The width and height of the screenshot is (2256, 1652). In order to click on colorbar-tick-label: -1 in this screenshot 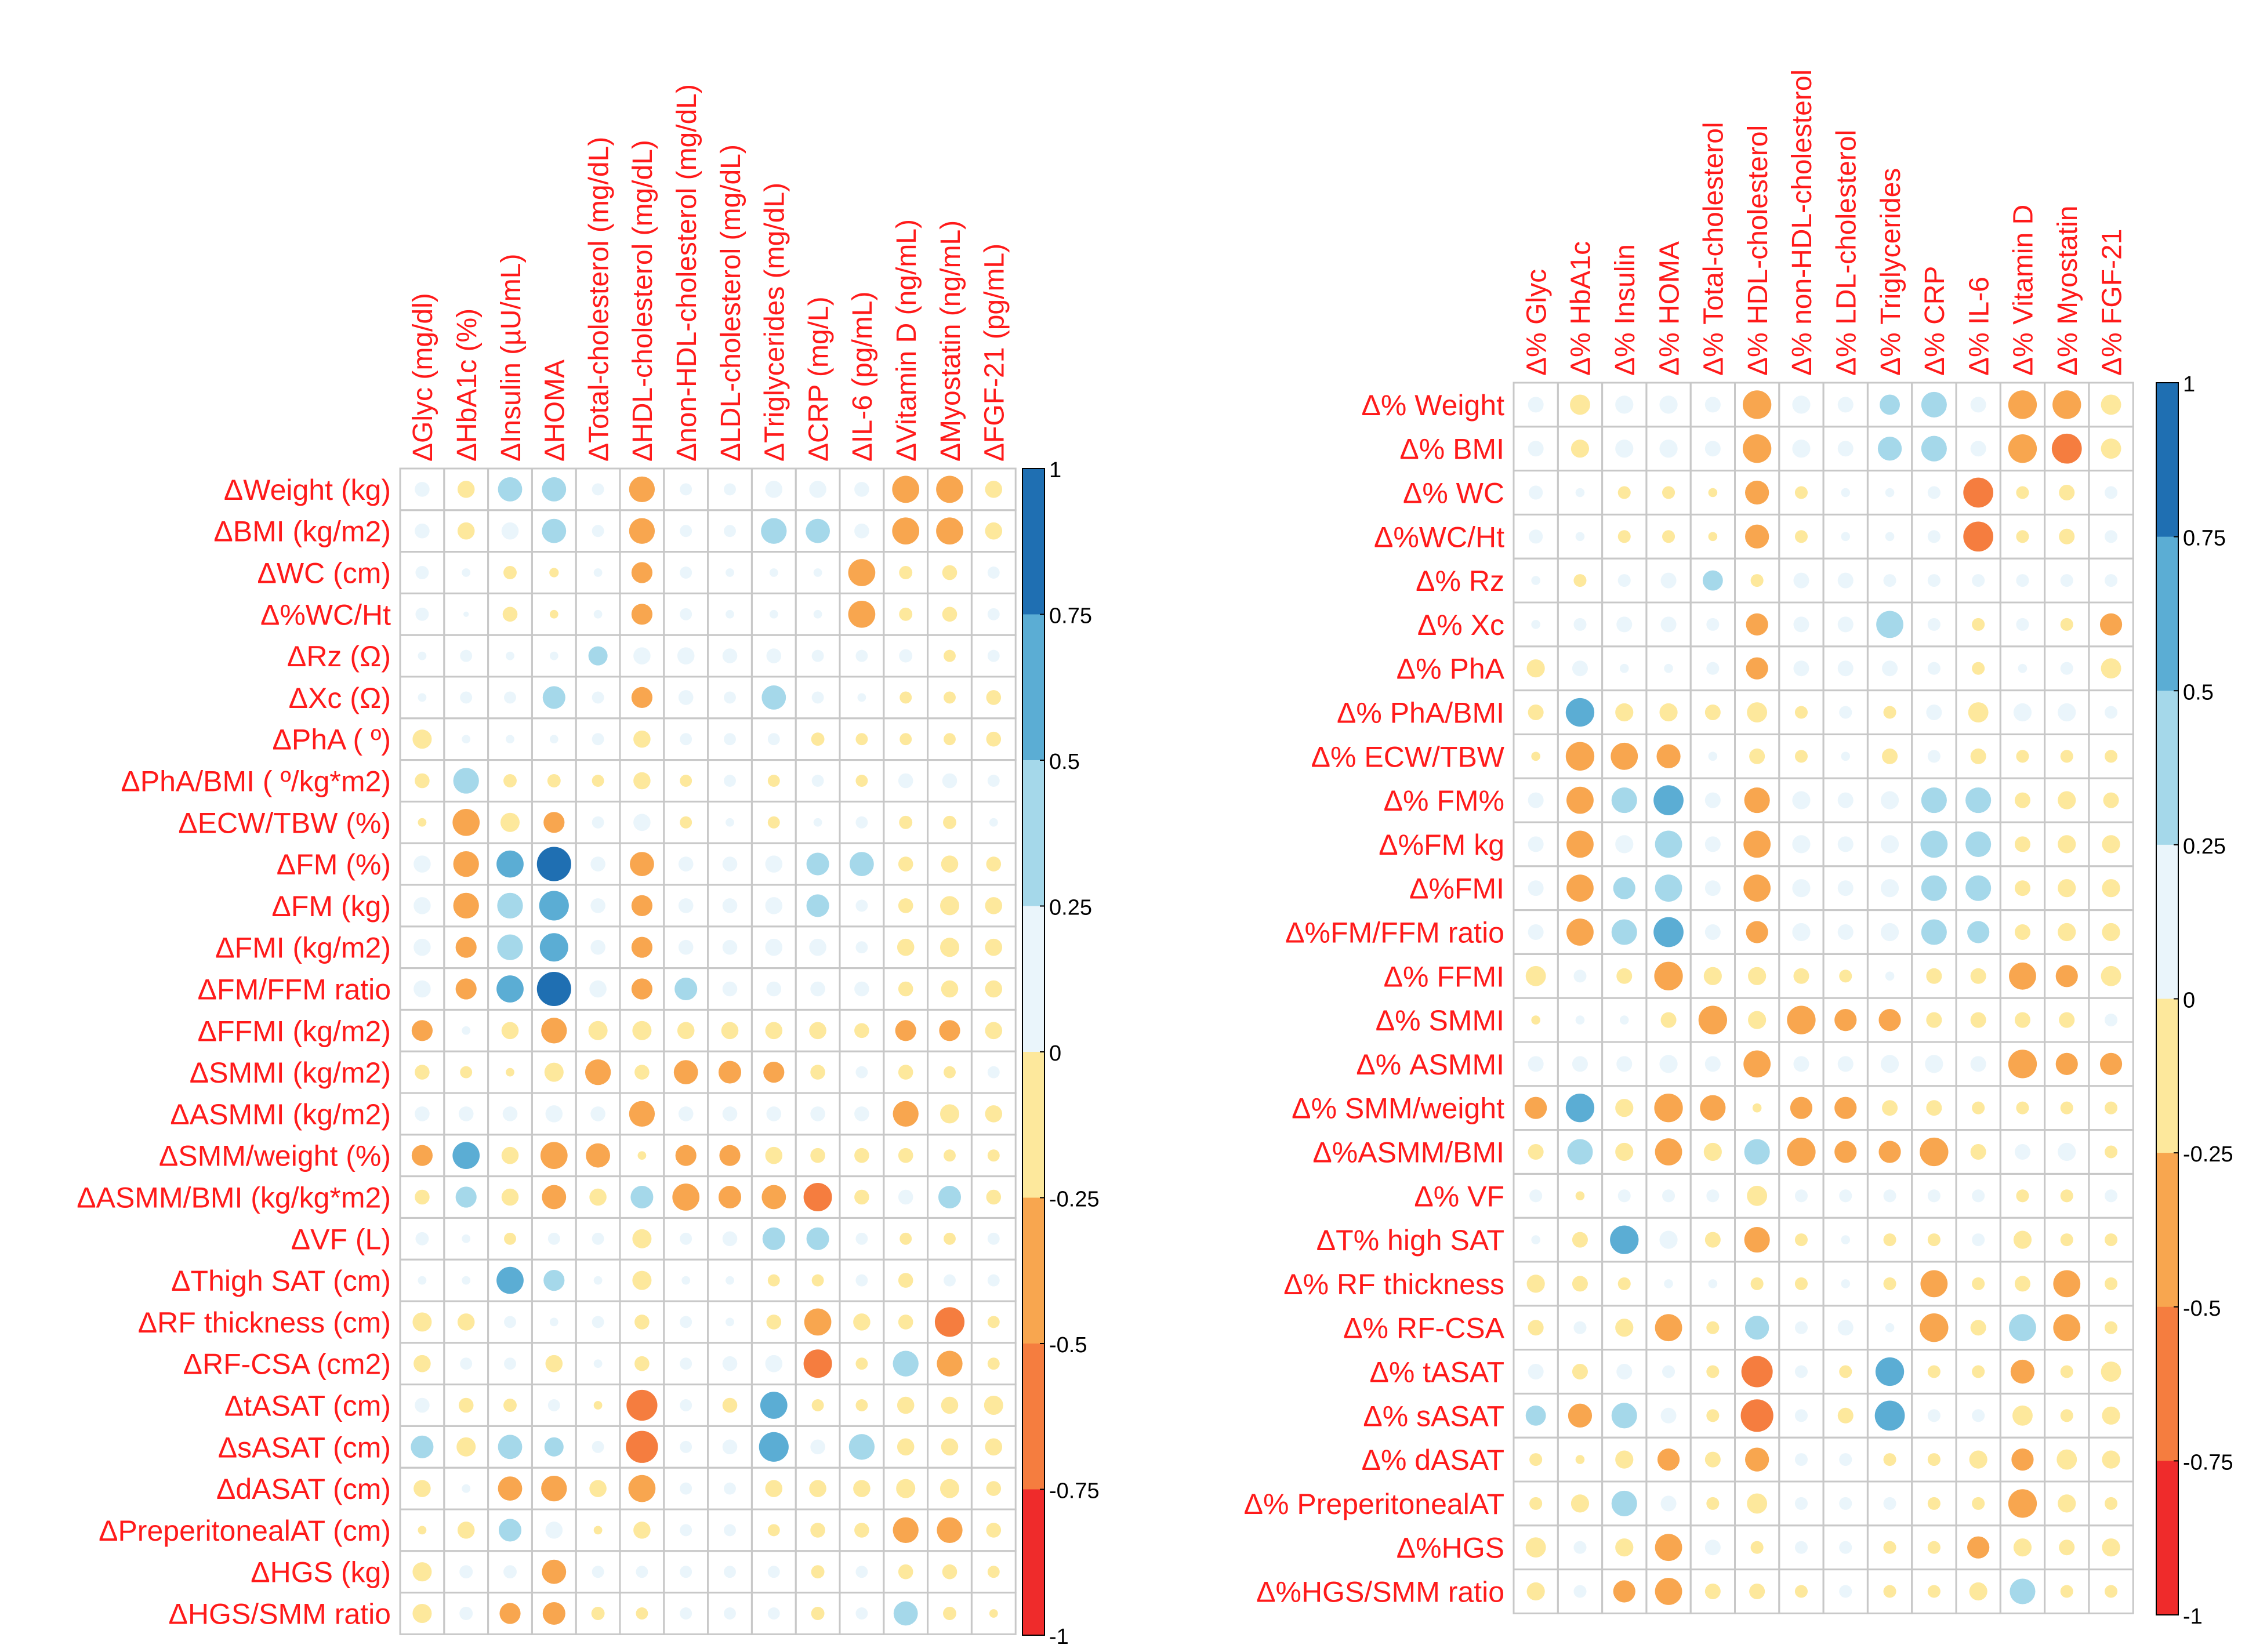, I will do `click(1059, 1637)`.